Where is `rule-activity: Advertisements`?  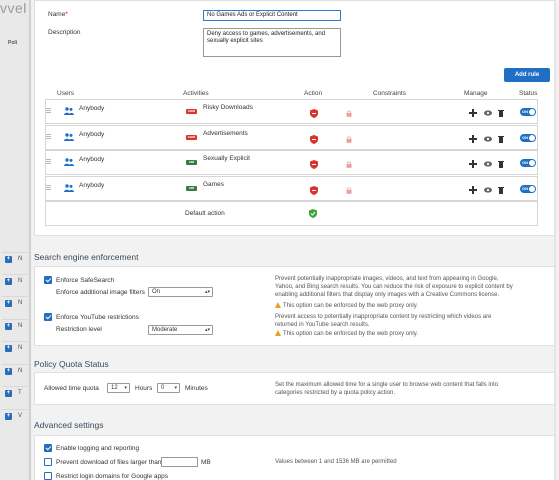
rule-activity: Advertisements is located at coordinates (225, 133).